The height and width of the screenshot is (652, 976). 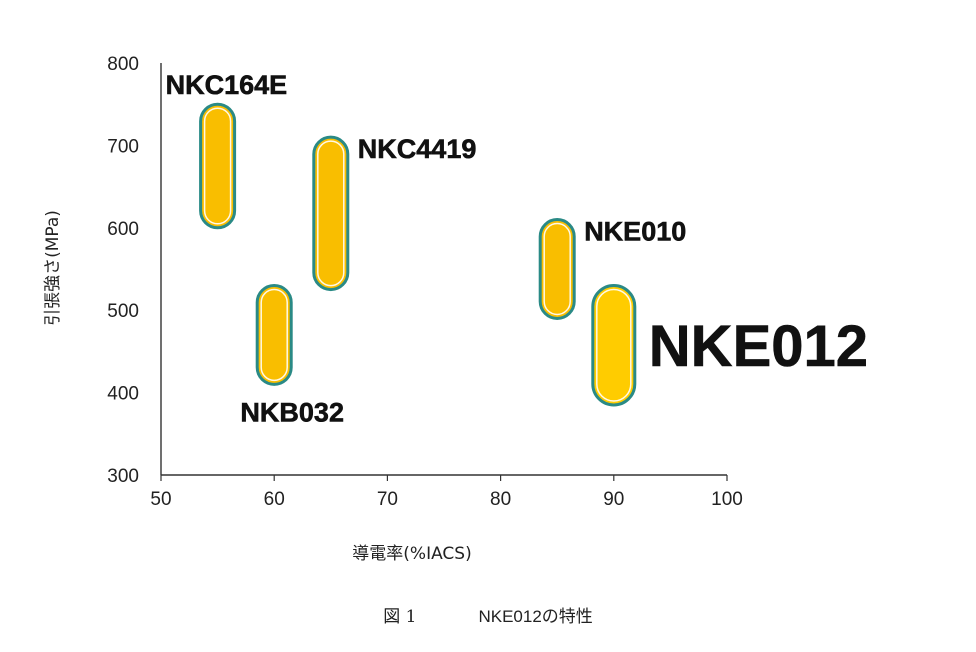 I want to click on x-tick-label: 60, so click(x=274, y=499).